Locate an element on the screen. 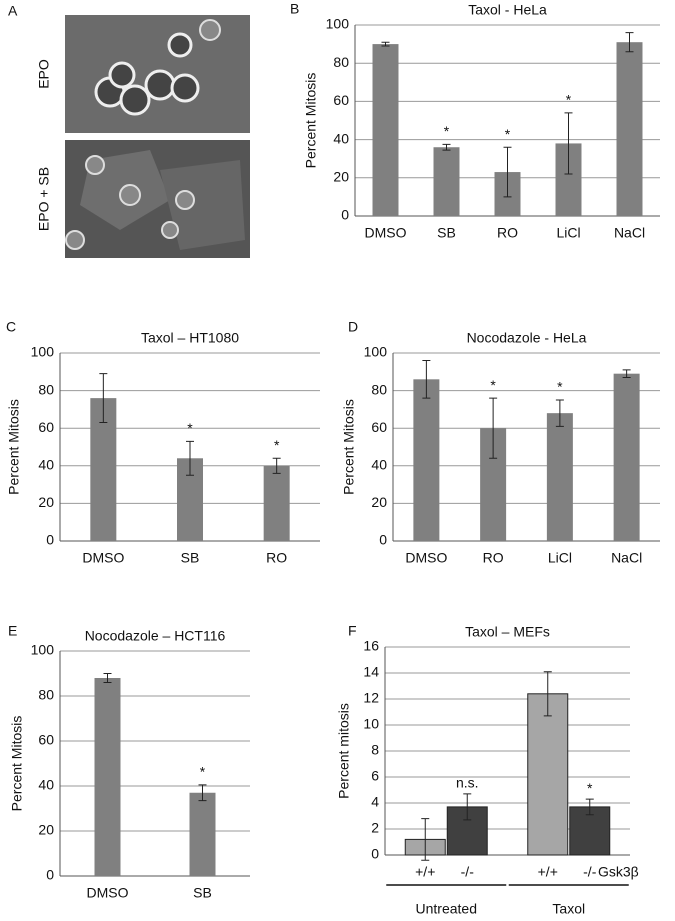 The image size is (675, 921). panel-label: F is located at coordinates (352, 631).